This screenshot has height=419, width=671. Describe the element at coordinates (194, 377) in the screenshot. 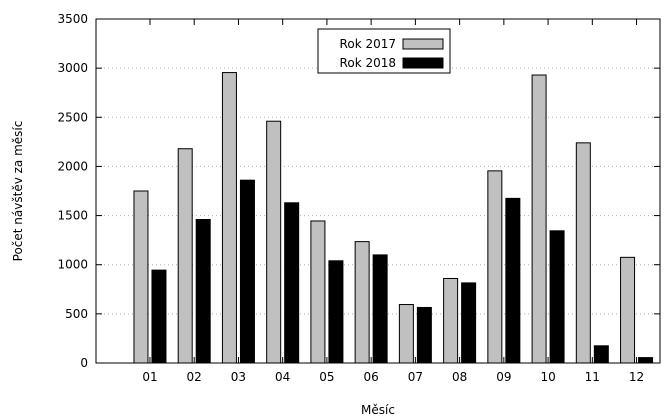

I see `x-tick-label: 02` at that location.